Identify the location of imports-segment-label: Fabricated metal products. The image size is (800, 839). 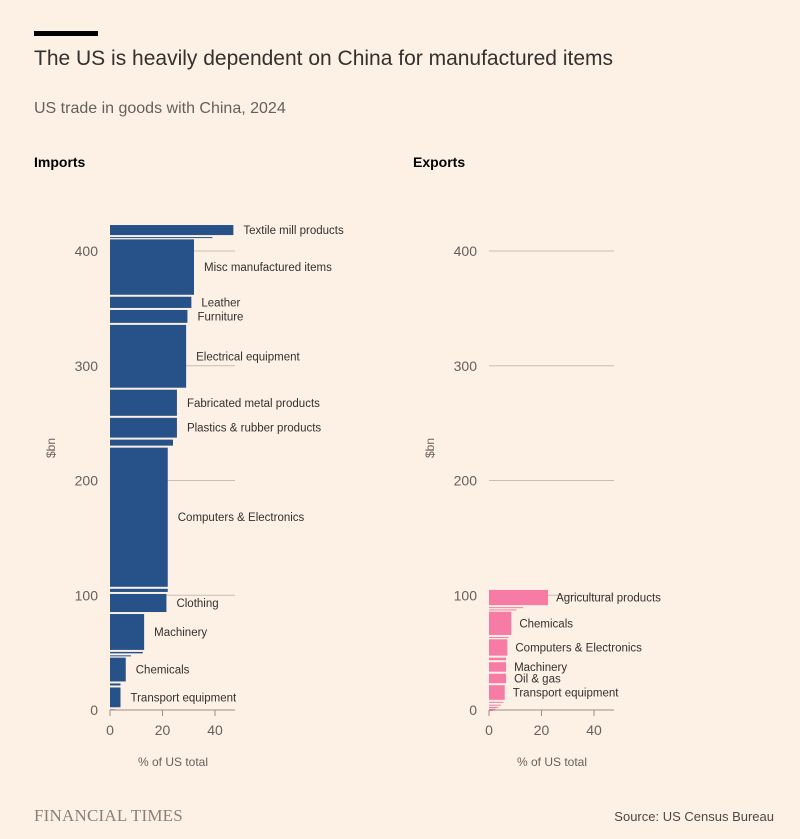
(253, 404).